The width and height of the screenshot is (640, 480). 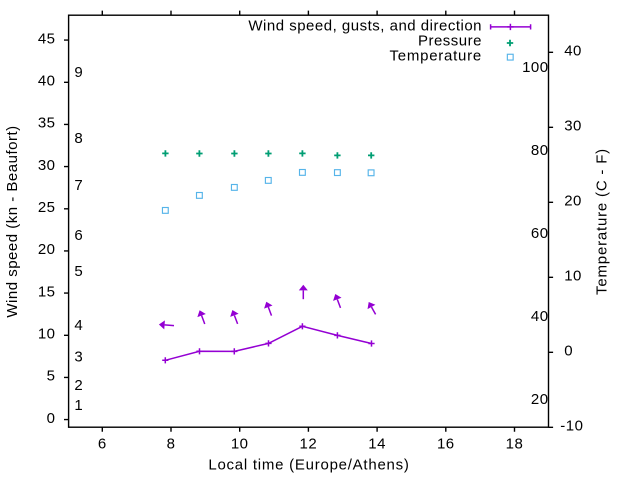 What do you see at coordinates (78, 405) in the screenshot?
I see `svg-text: 1` at bounding box center [78, 405].